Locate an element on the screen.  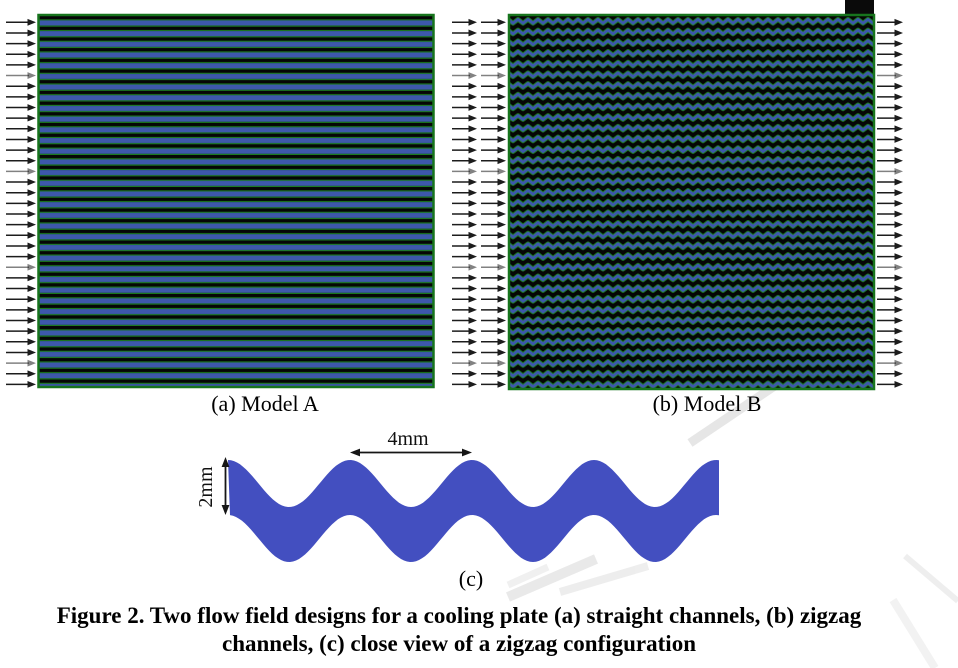
panel-b-inlet-arrows is located at coordinates (493, 203).